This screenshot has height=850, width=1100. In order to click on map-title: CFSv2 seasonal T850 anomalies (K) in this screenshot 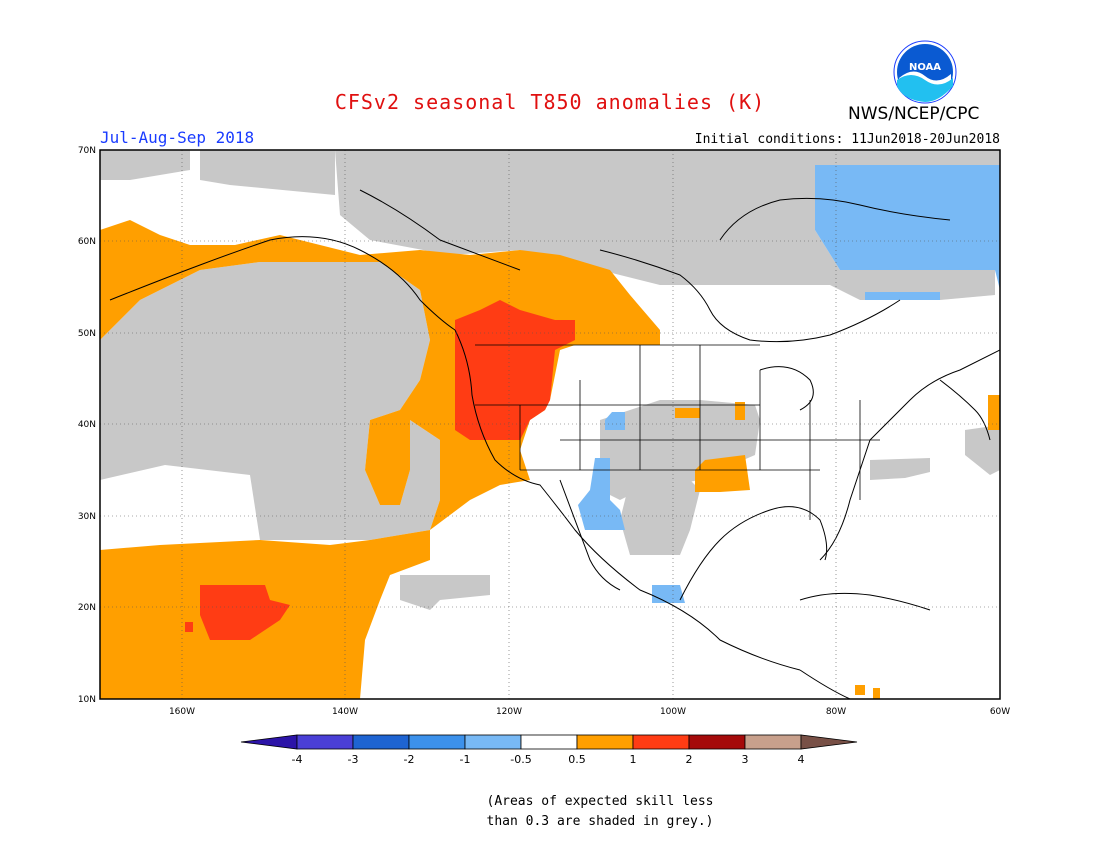, I will do `click(550, 102)`.